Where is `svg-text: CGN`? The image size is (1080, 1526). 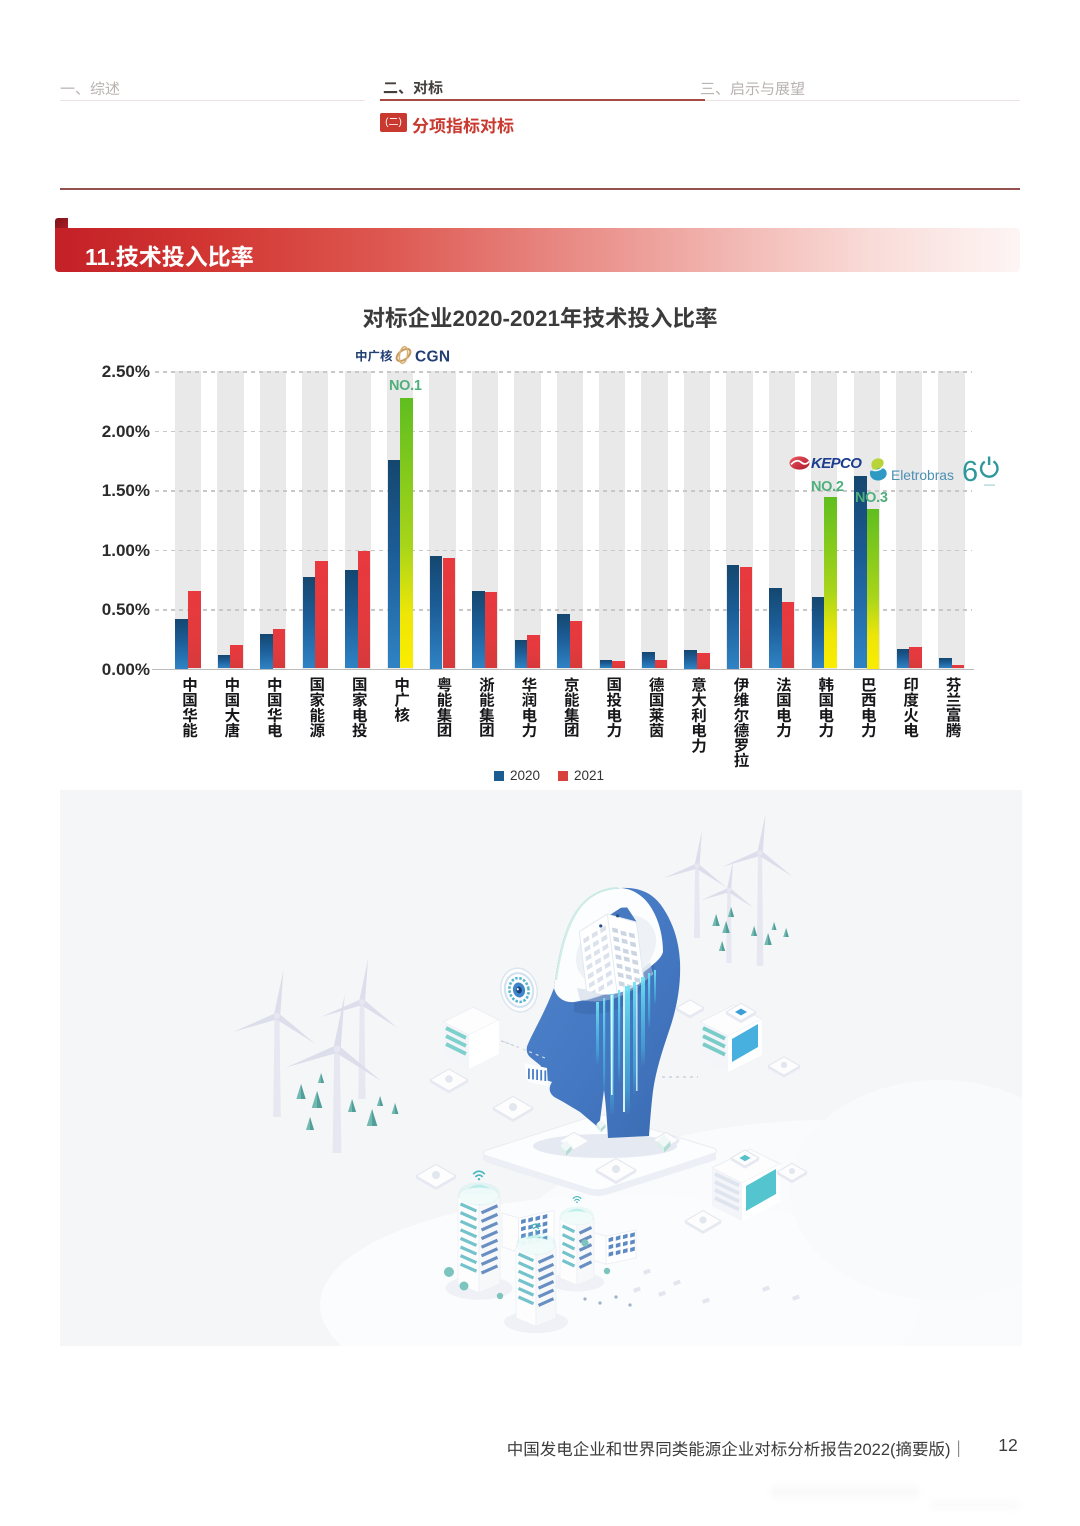
svg-text: CGN is located at coordinates (432, 357).